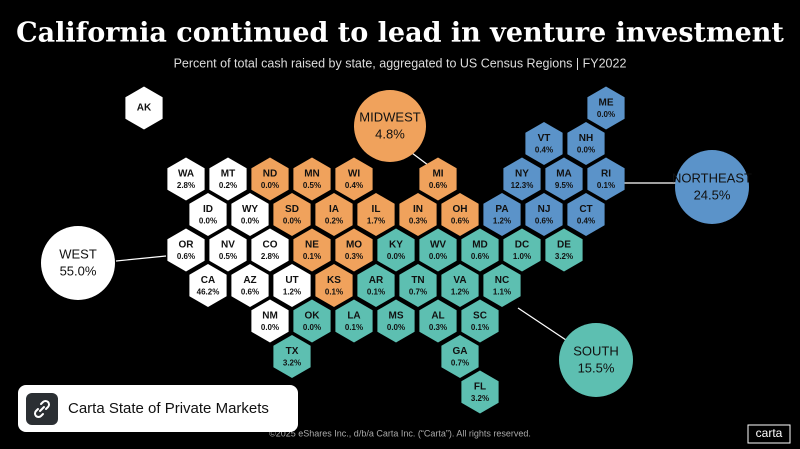 Image resolution: width=800 pixels, height=449 pixels. Describe the element at coordinates (312, 179) in the screenshot. I see `state: MN0.5%` at that location.